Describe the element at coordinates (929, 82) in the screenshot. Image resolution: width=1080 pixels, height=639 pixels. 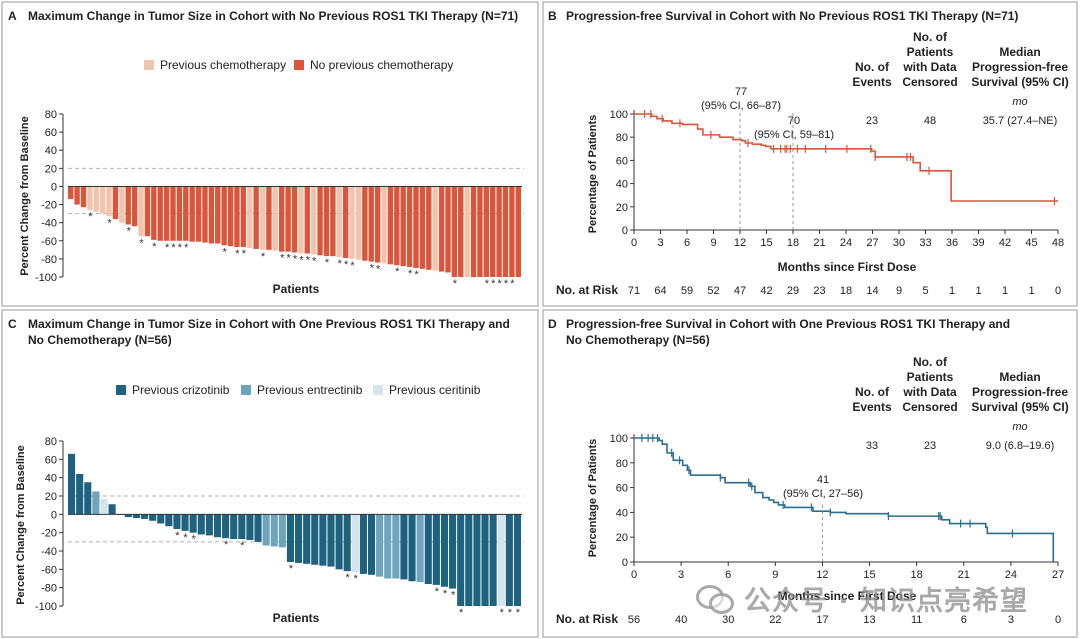
I see `b-header-censored-4: Censored` at that location.